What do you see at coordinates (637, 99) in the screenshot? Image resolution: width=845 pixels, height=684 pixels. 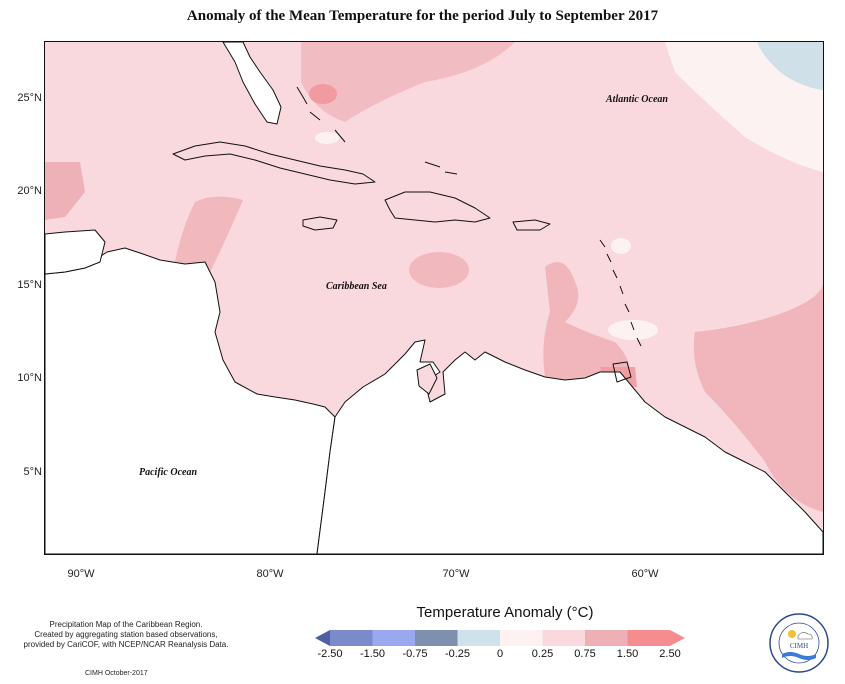 I see `atlantic-ocean-label: Atlantic Ocean` at bounding box center [637, 99].